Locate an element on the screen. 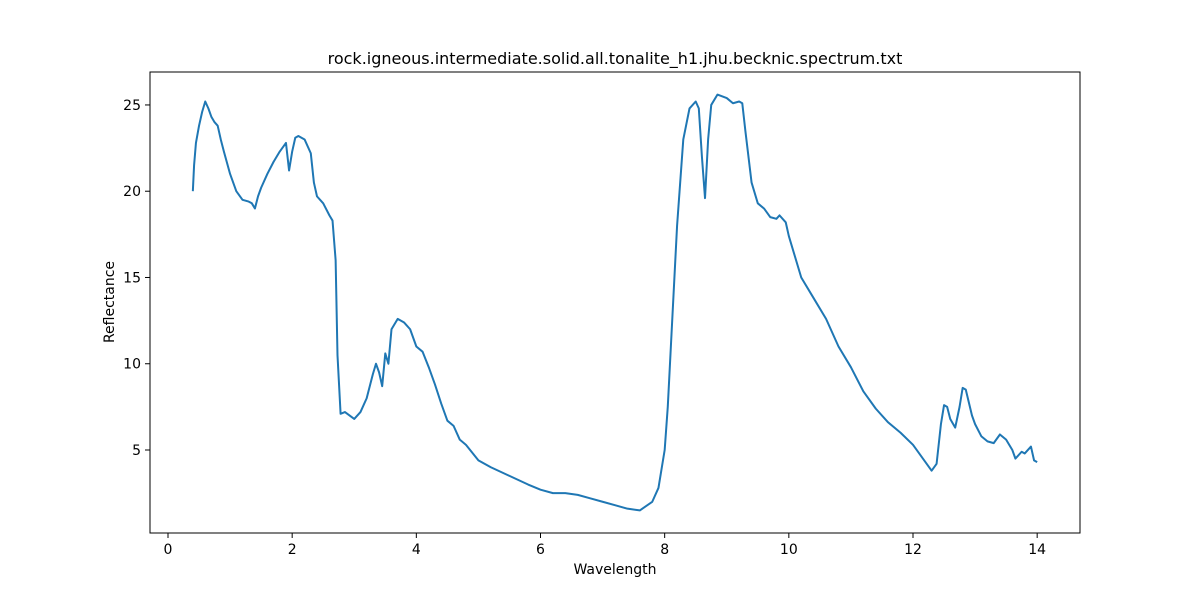 This screenshot has height=604, width=1200. y-tick-label: 15 is located at coordinates (132, 278).